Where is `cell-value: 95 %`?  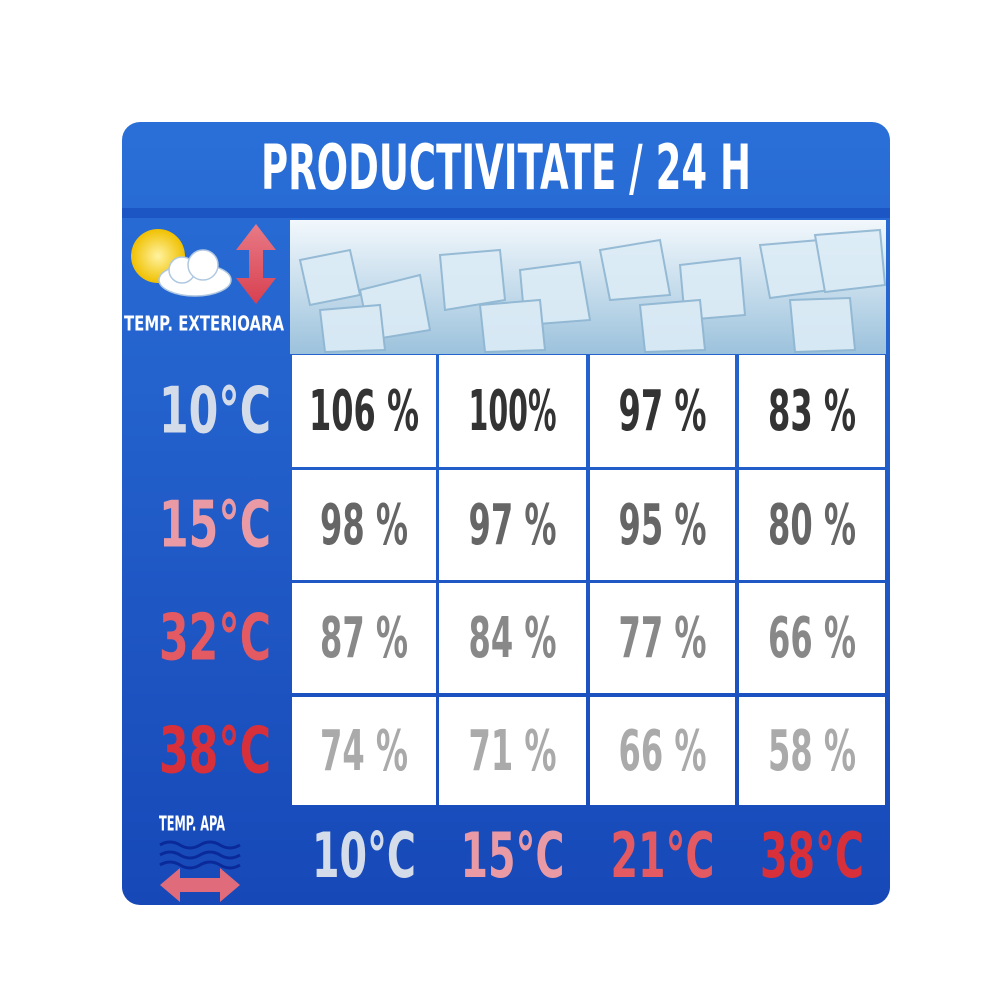
cell-value: 95 % is located at coordinates (663, 525).